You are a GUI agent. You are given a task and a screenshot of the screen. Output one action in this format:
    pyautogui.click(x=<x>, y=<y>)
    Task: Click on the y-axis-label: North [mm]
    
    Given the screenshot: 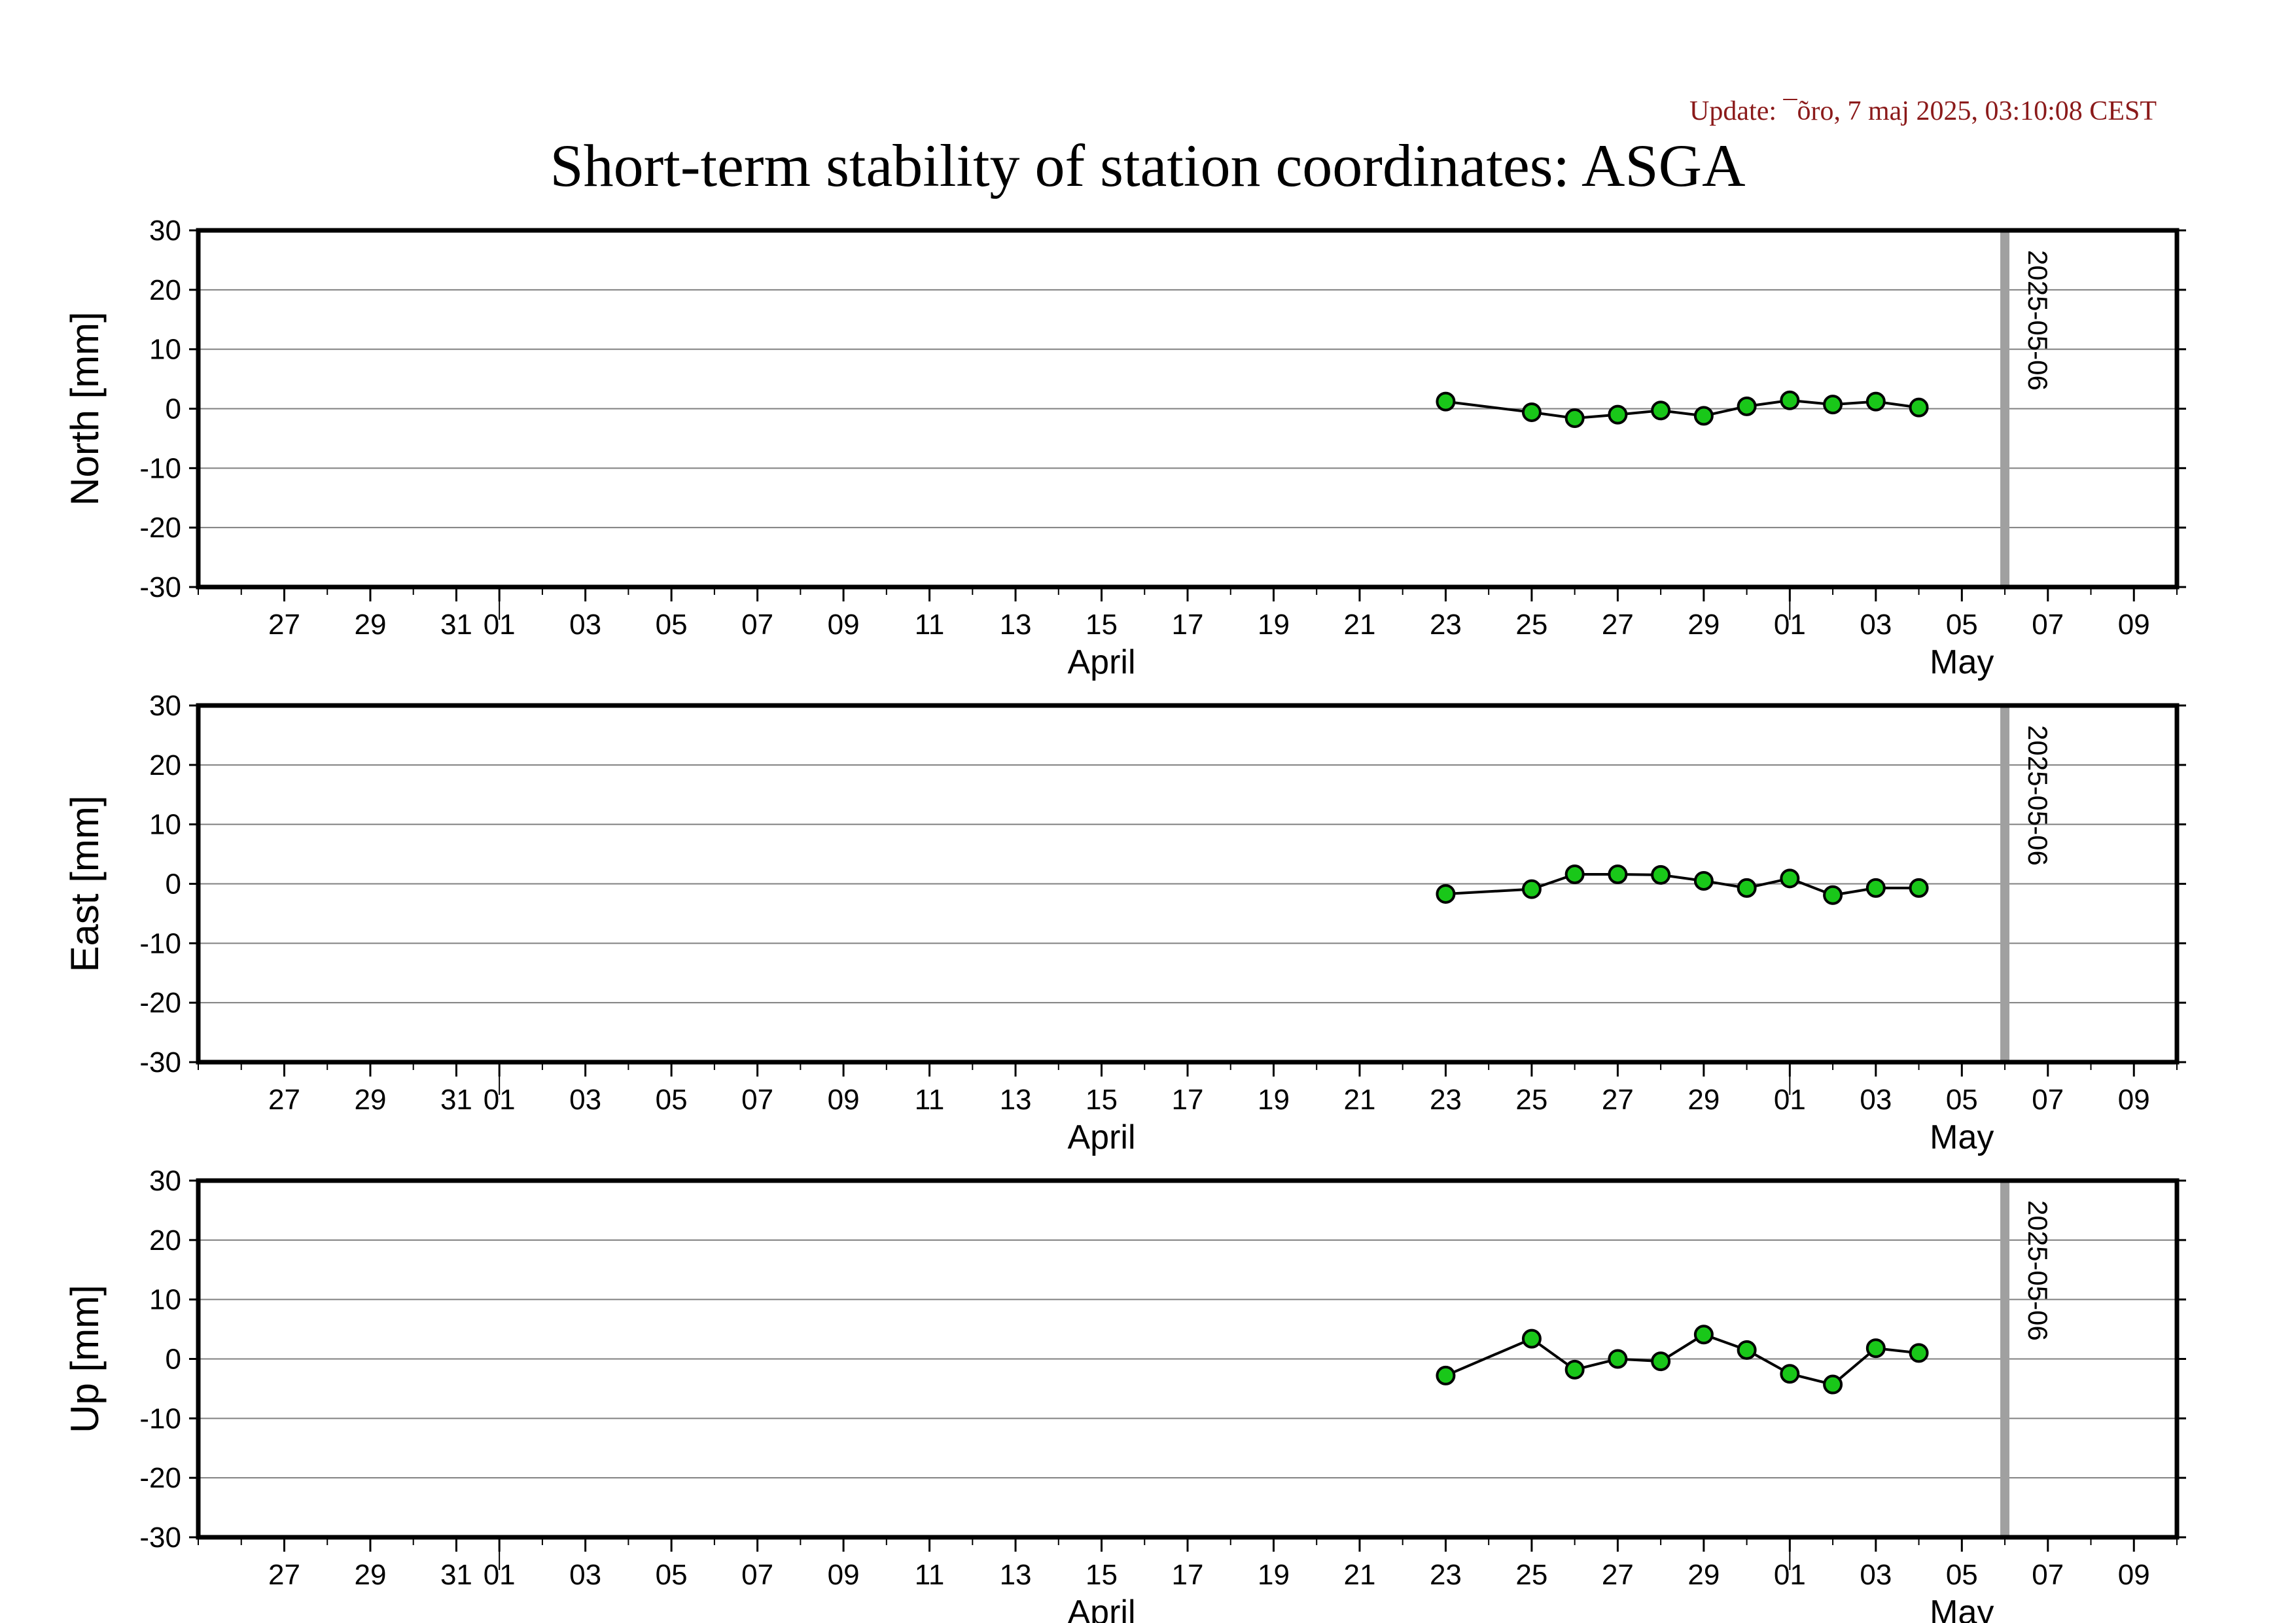 What is the action you would take?
    pyautogui.click(x=85, y=409)
    